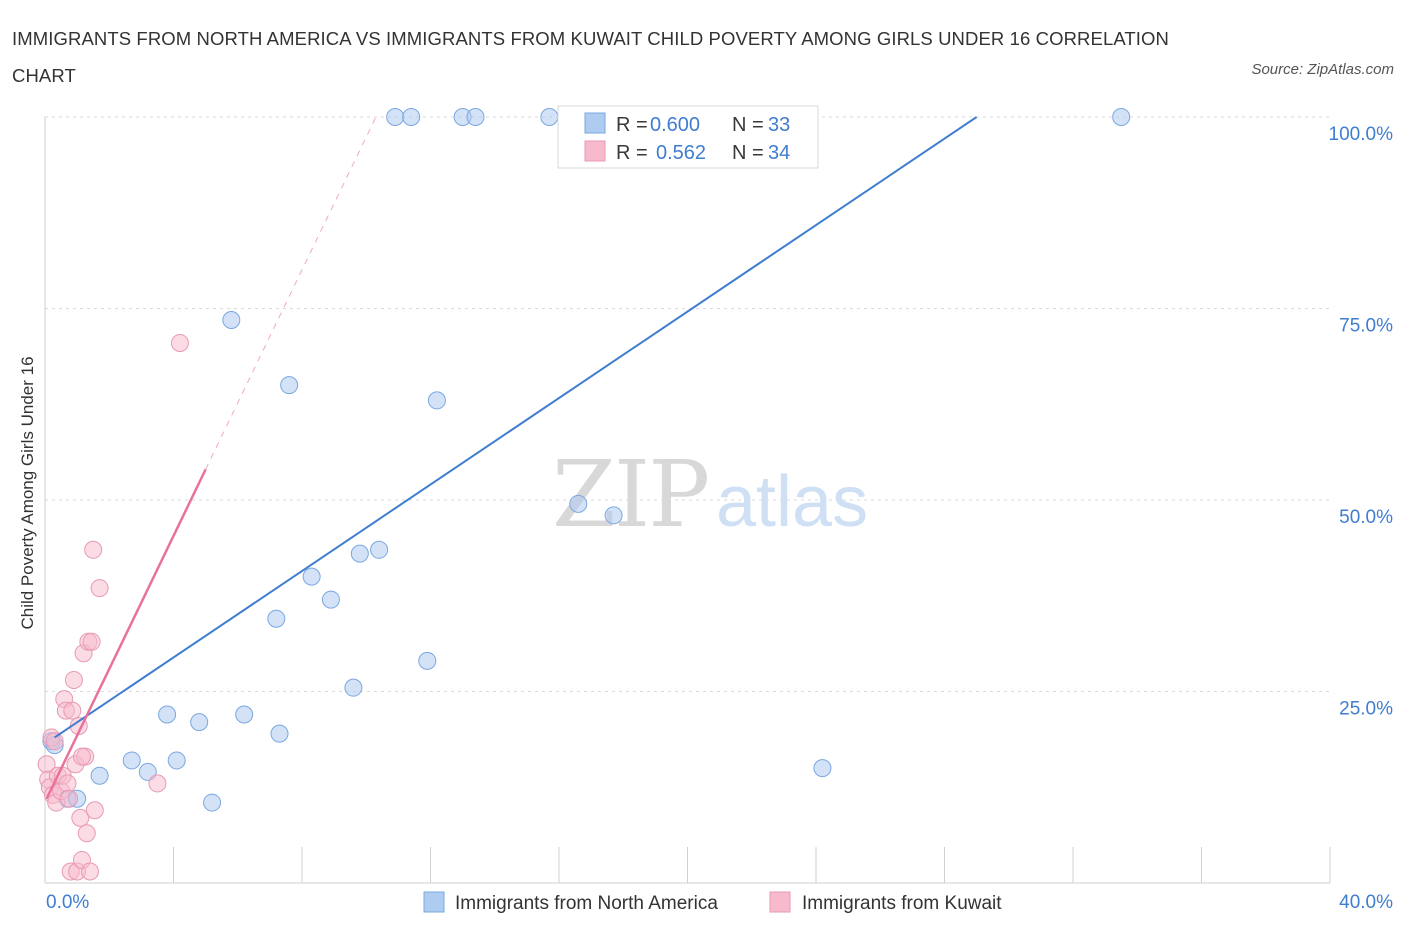 The width and height of the screenshot is (1406, 930). What do you see at coordinates (1366, 709) in the screenshot?
I see `y-tick-label: 25.0%` at bounding box center [1366, 709].